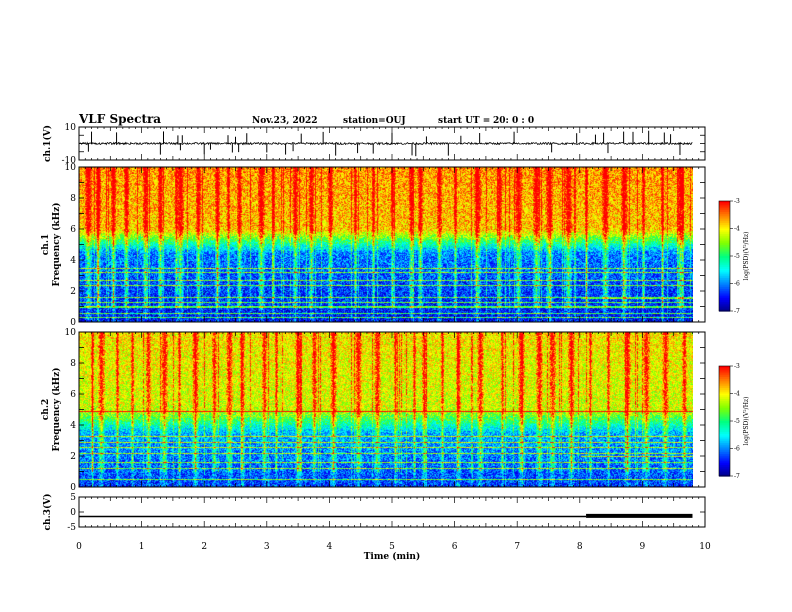  What do you see at coordinates (71, 168) in the screenshot?
I see `ch1-spec-y-tick-label: 10` at bounding box center [71, 168].